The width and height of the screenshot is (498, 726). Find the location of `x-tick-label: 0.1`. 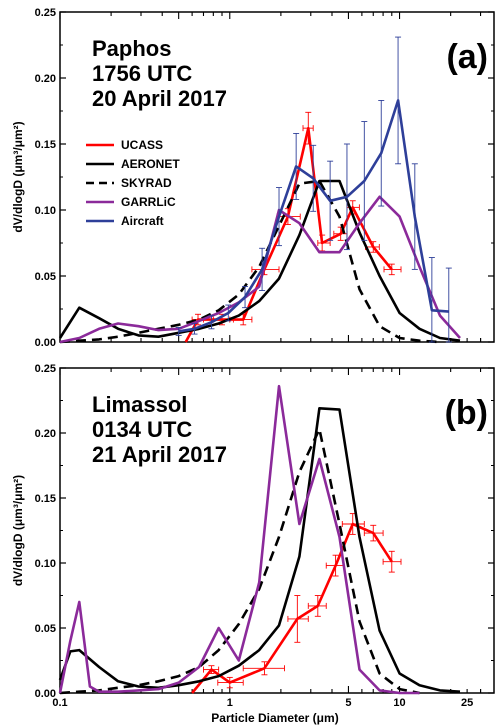

x-tick-label: 0.1 is located at coordinates (59, 703).